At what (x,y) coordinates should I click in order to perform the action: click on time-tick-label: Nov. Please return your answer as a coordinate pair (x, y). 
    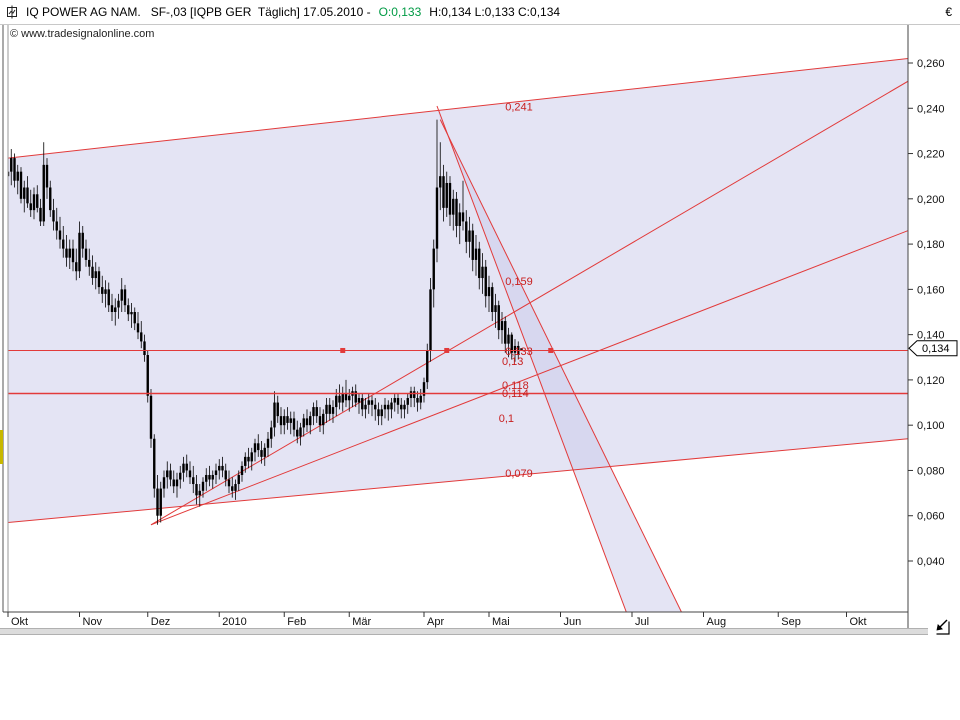
    Looking at the image, I should click on (93, 622).